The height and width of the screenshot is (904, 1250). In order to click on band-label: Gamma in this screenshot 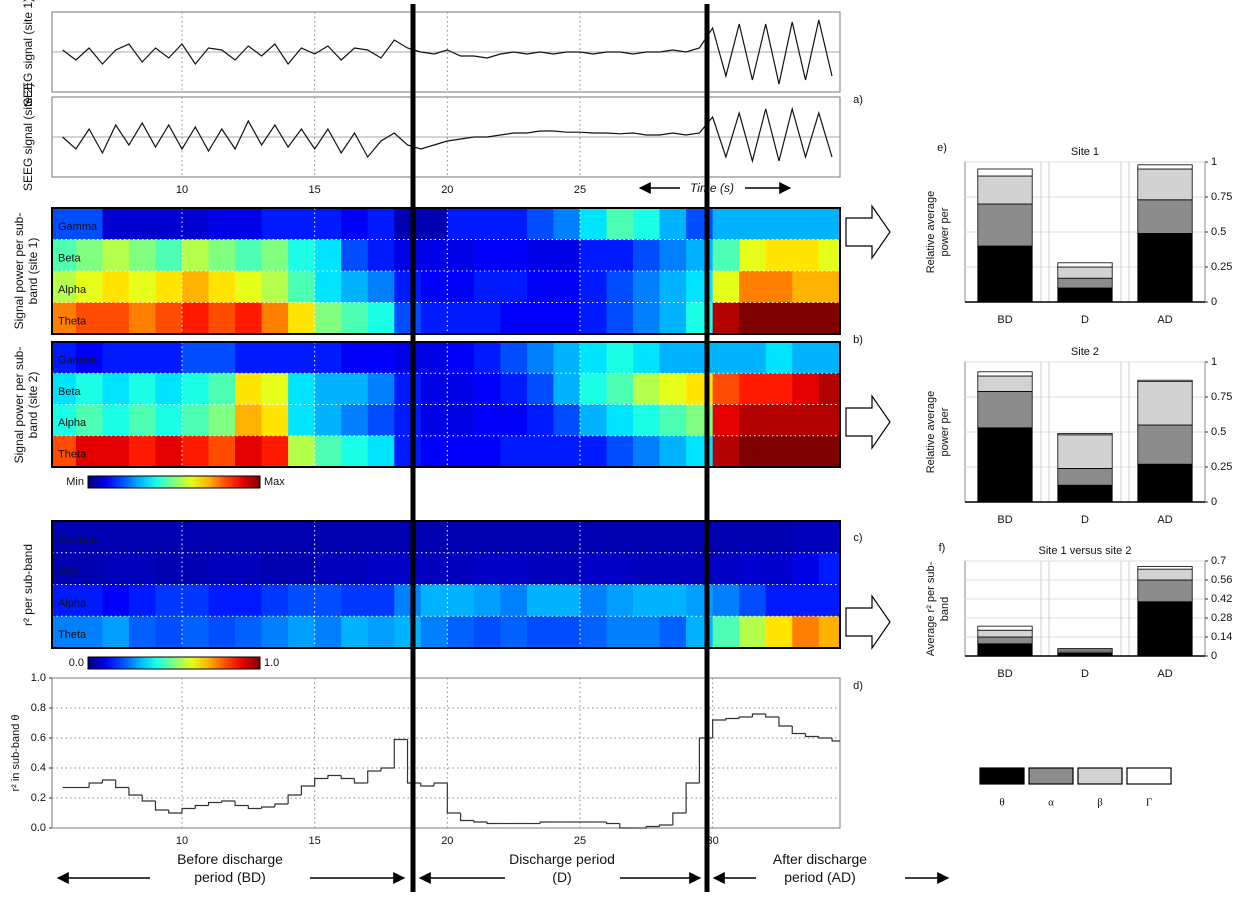, I will do `click(78, 227)`.